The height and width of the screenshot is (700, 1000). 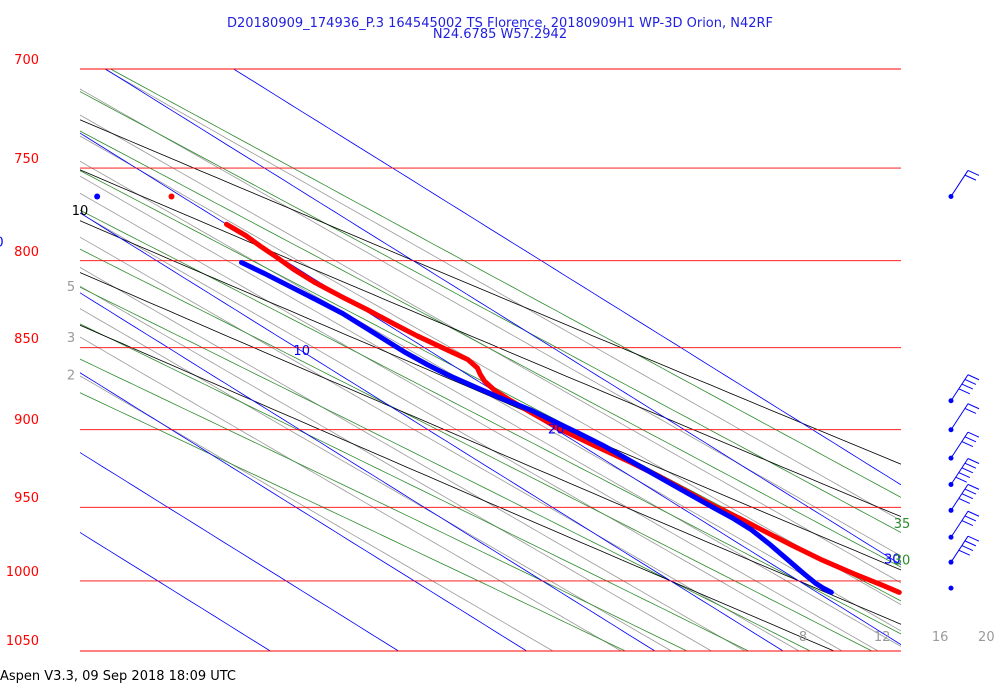 I want to click on temperature-point, so click(x=171, y=196).